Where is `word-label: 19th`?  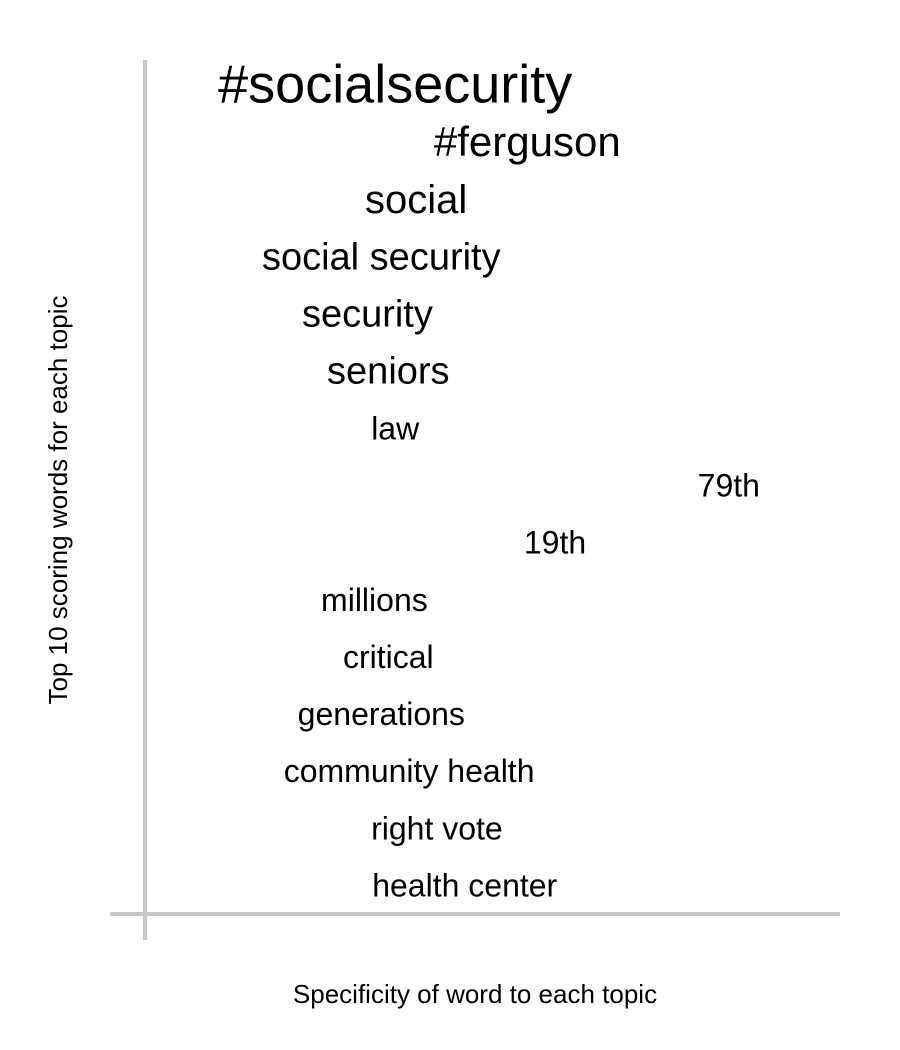 word-label: 19th is located at coordinates (555, 543).